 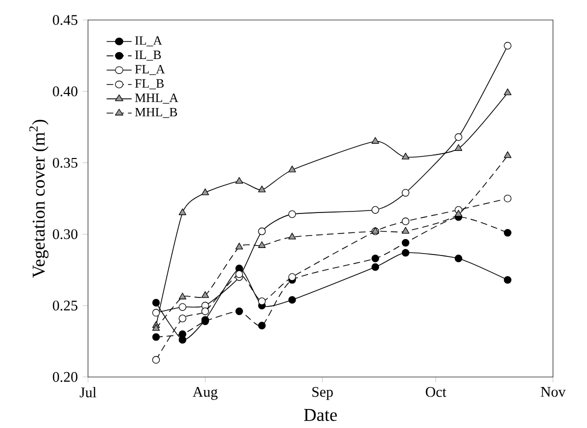 What do you see at coordinates (553, 392) in the screenshot?
I see `x-tick-label: Nov` at bounding box center [553, 392].